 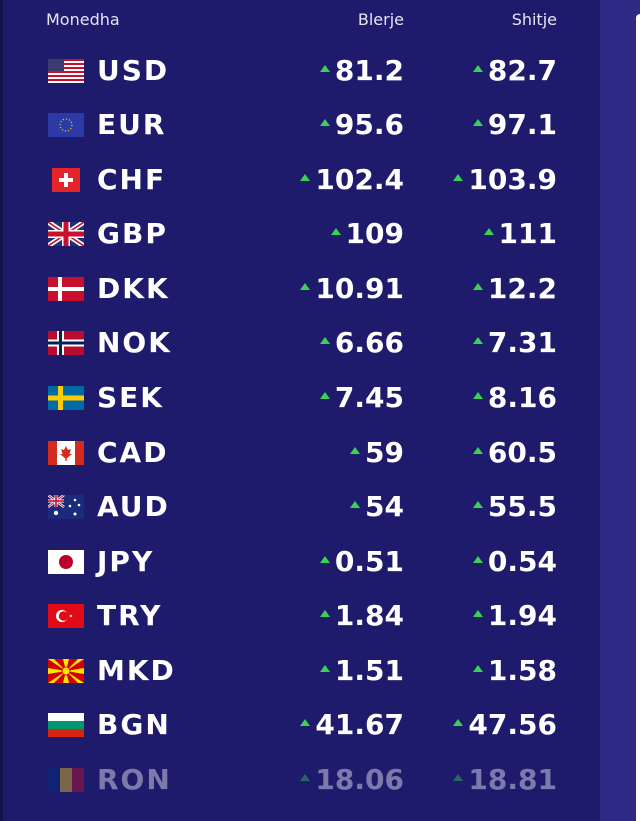 I want to click on sell-rate: 1.58, so click(x=514, y=671).